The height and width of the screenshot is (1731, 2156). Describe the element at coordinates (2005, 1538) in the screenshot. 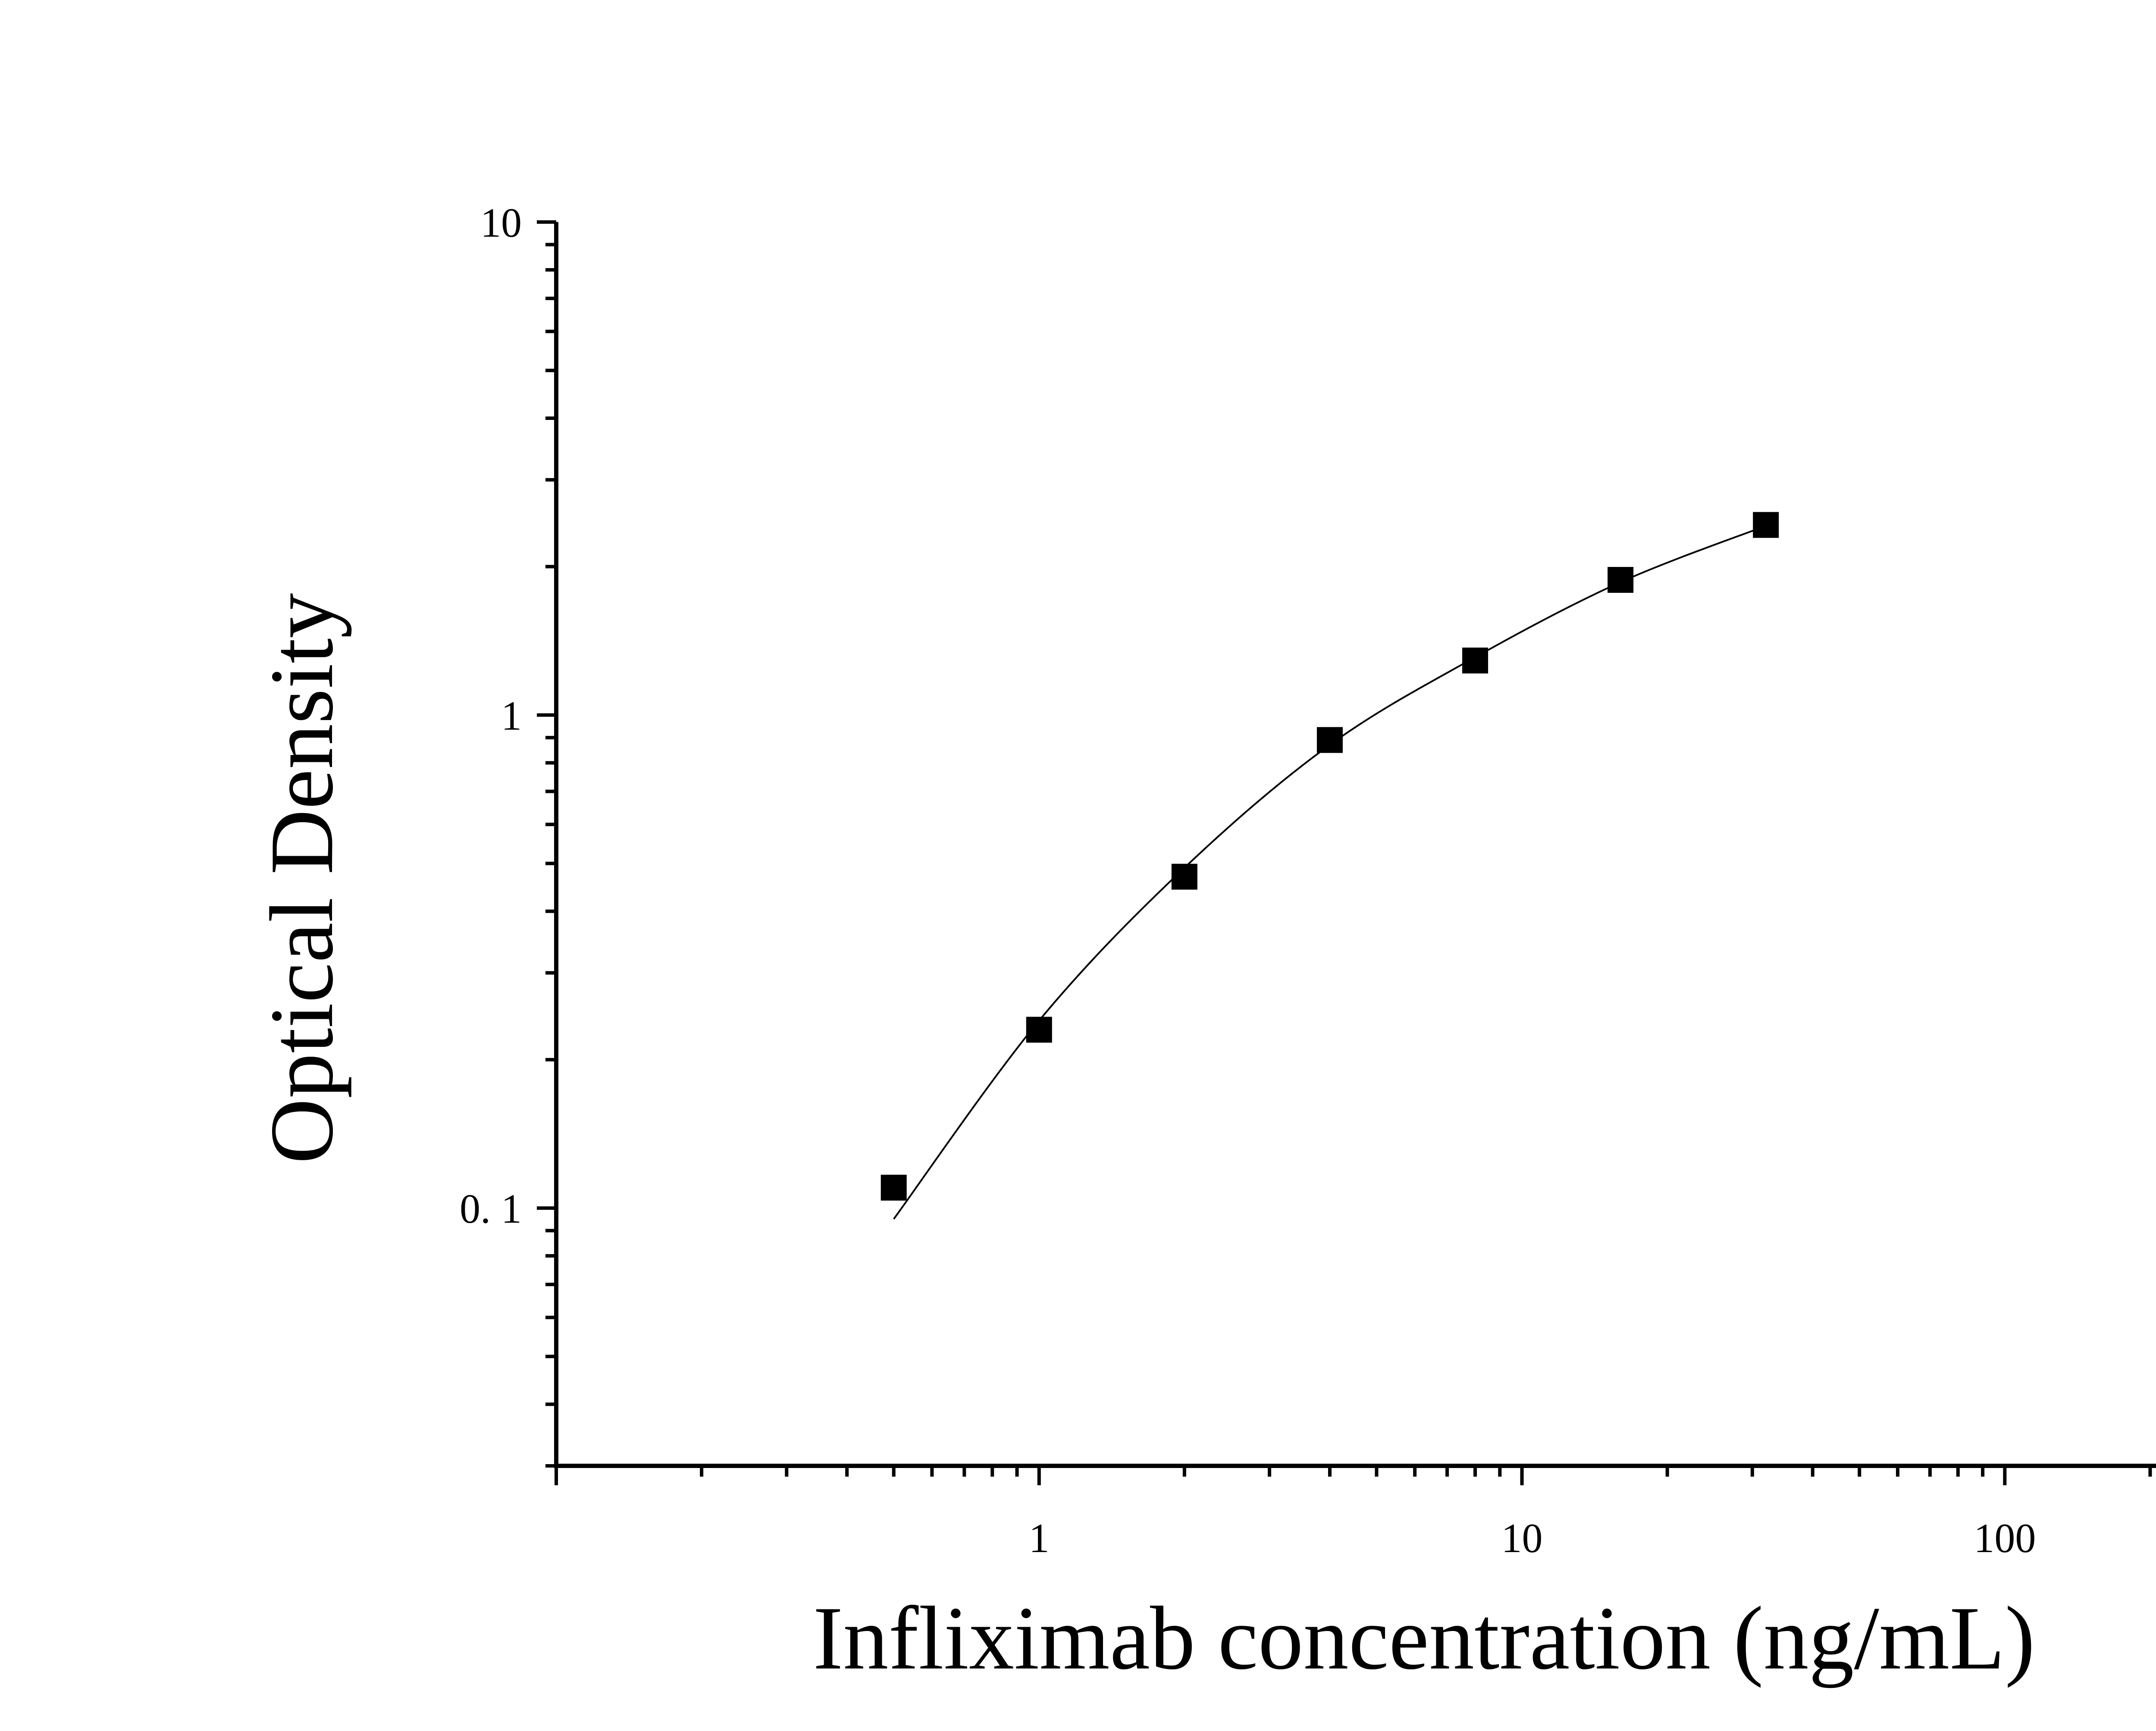

I see `x-tick-label: 100` at that location.